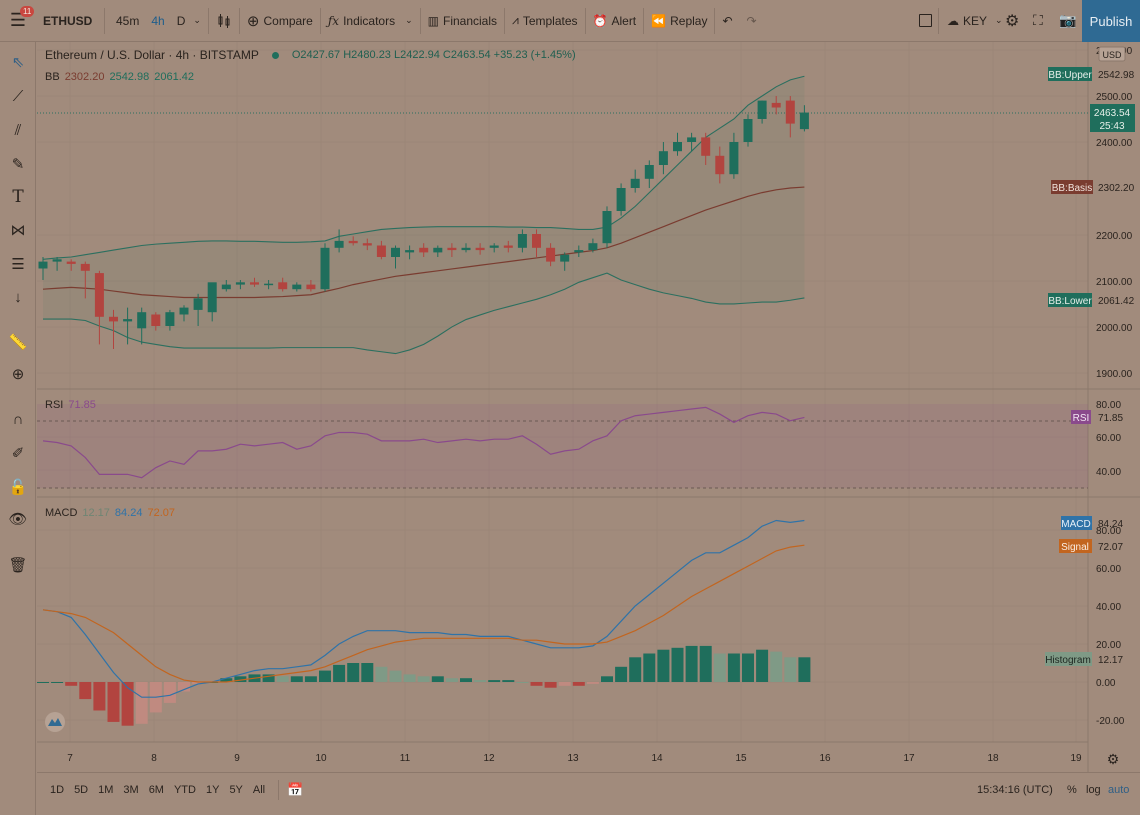 The width and height of the screenshot is (1140, 815). What do you see at coordinates (18, 96) in the screenshot?
I see `trendline-tool: ⟋` at bounding box center [18, 96].